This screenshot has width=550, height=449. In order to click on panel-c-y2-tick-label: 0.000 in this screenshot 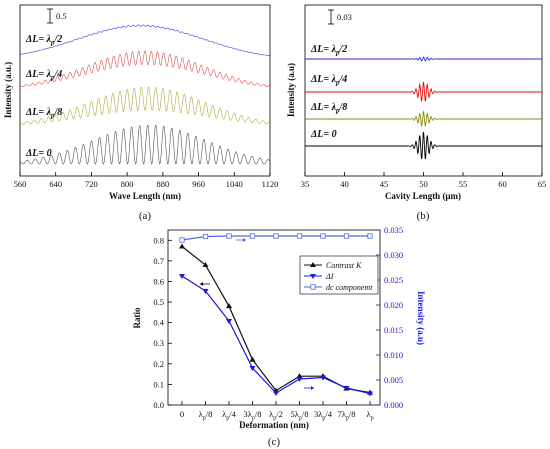, I will do `click(393, 405)`.